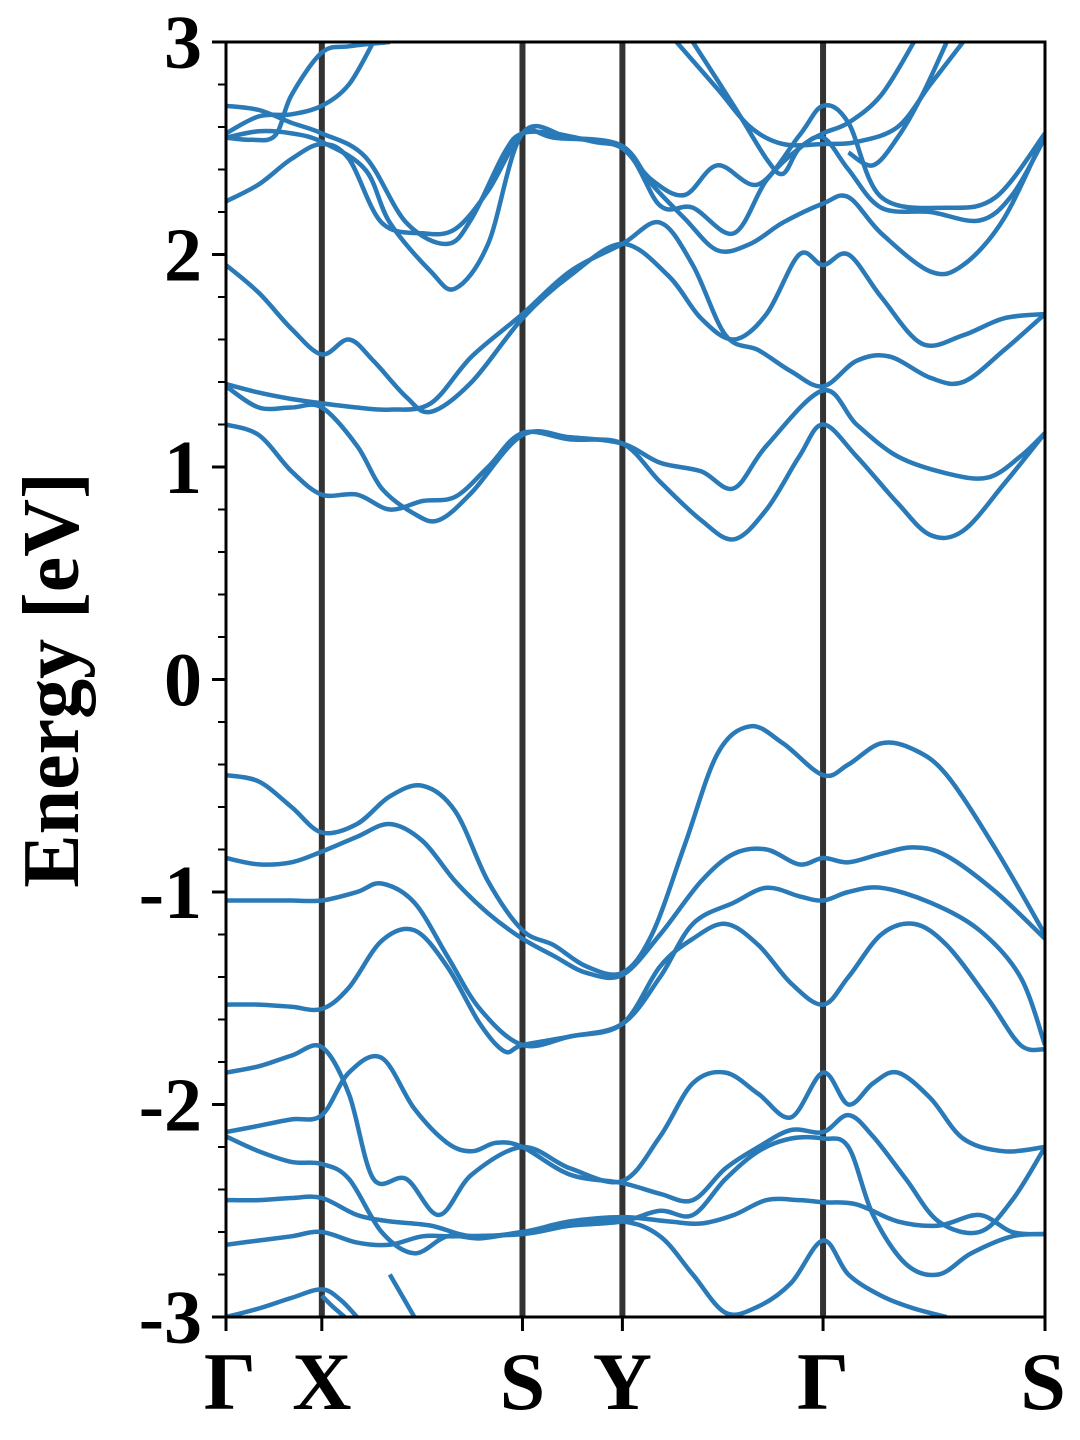  What do you see at coordinates (183, 468) in the screenshot?
I see `y-tick-label: 1` at bounding box center [183, 468].